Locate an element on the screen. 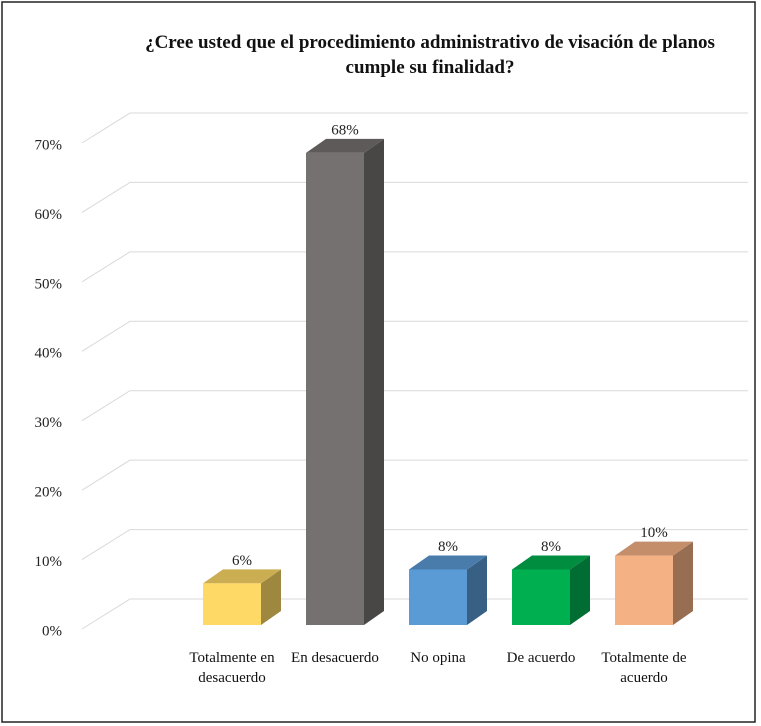 The image size is (761, 726). value-label: 6% is located at coordinates (242, 561).